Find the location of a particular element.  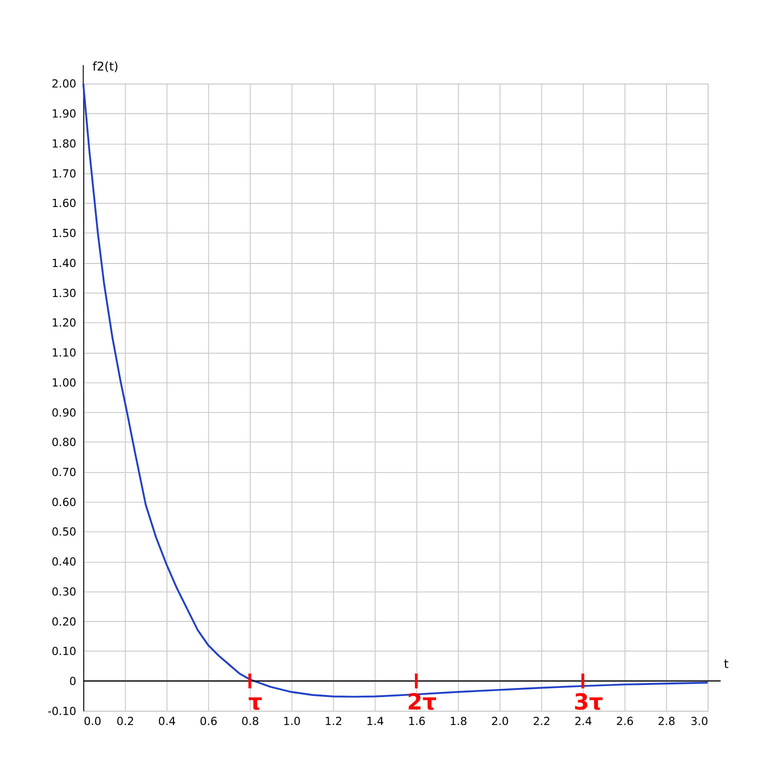

x-tick-label: 1.4 is located at coordinates (375, 721).